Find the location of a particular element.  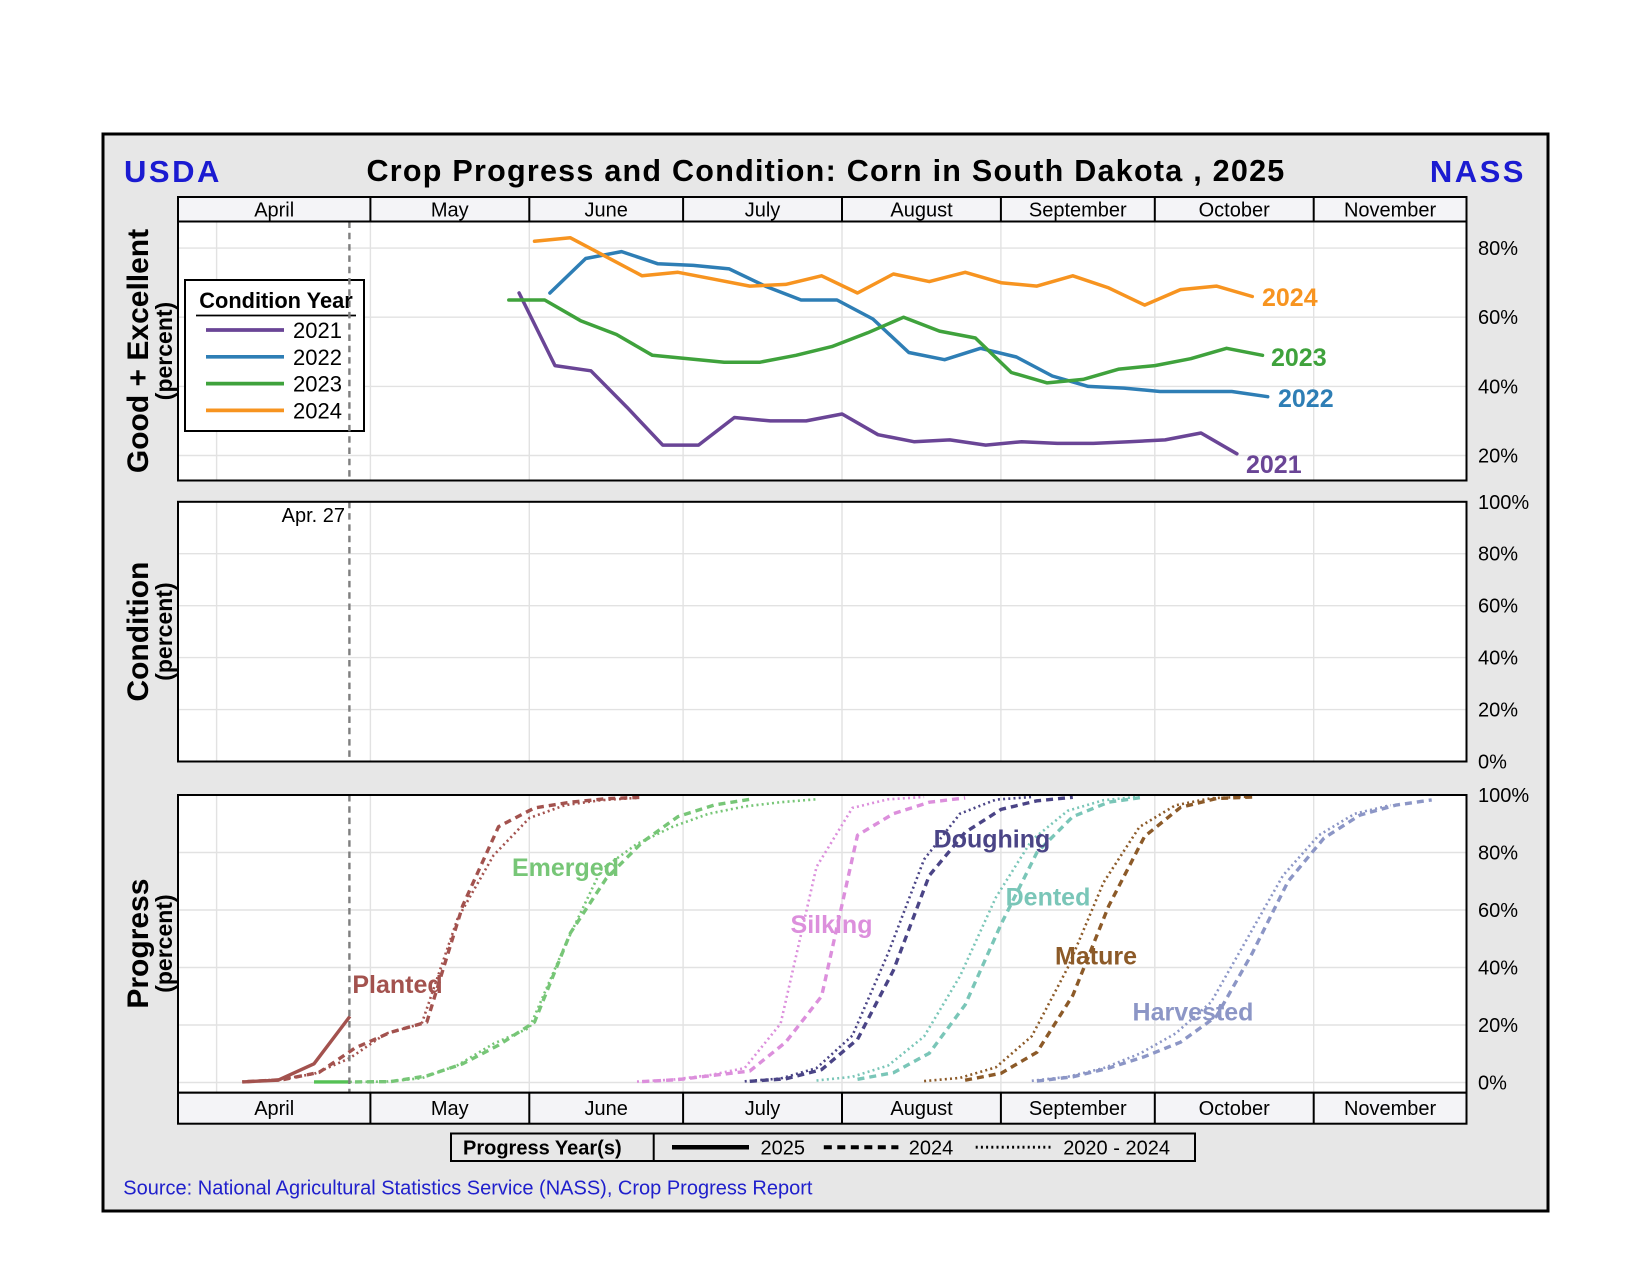

svg-text: 2020 - 2024 is located at coordinates (1116, 1149).